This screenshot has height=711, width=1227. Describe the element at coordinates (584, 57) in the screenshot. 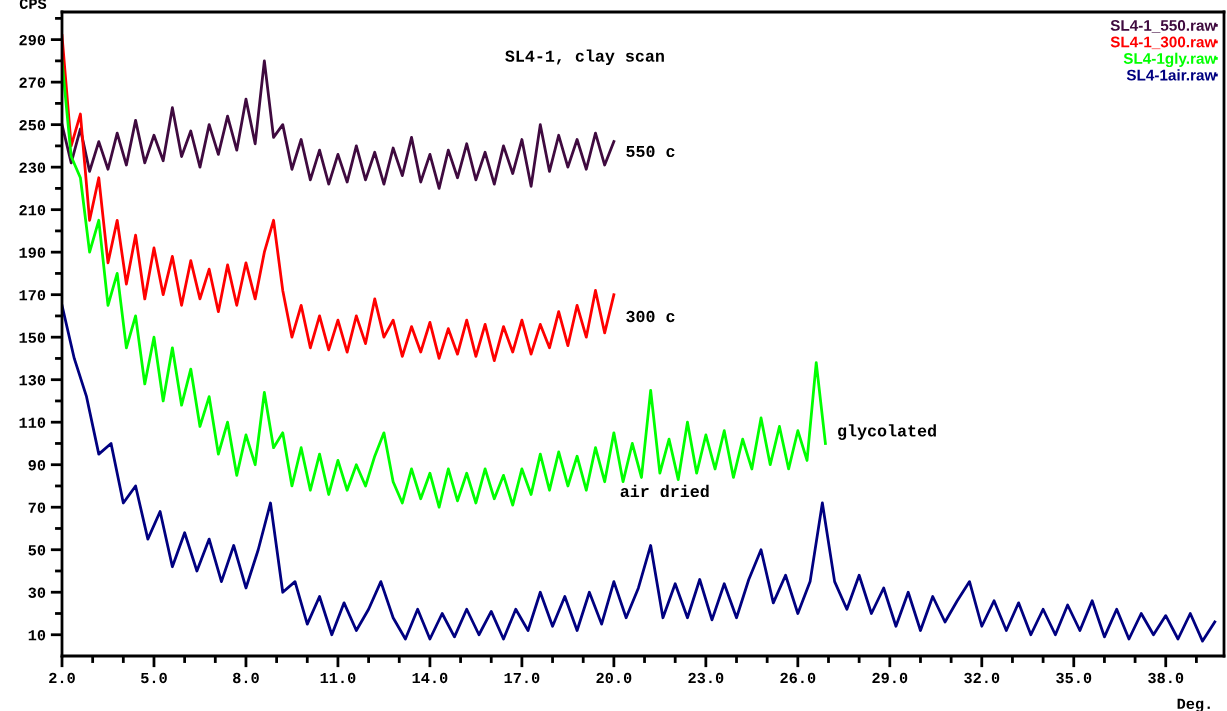

I see `text: SL4-1, clay scan` at that location.